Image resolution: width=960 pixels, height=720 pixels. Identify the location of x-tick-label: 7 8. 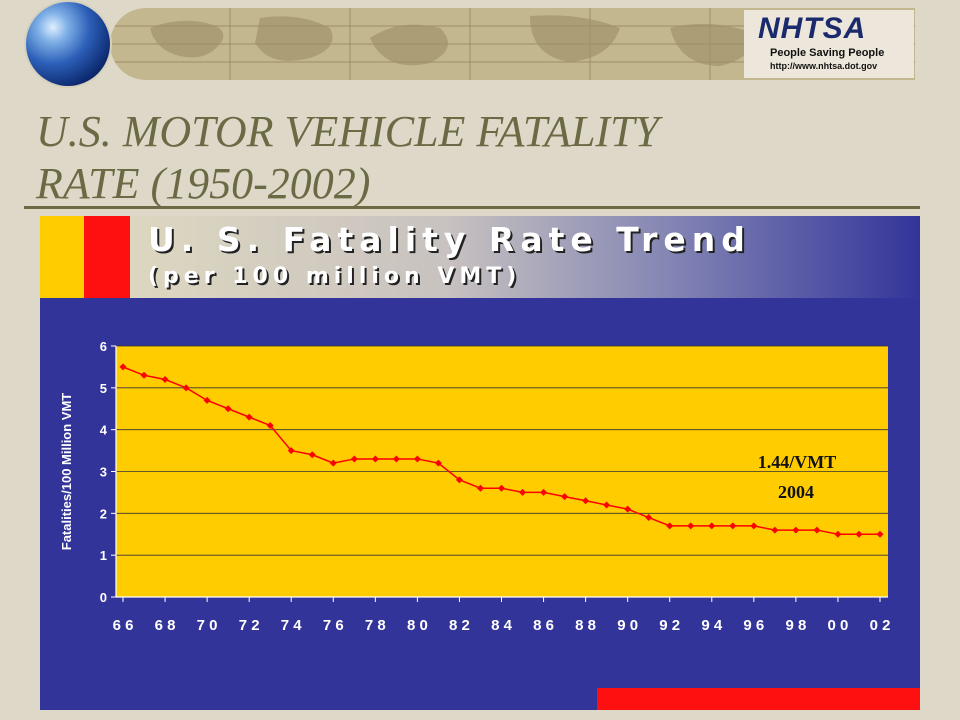
(375, 625).